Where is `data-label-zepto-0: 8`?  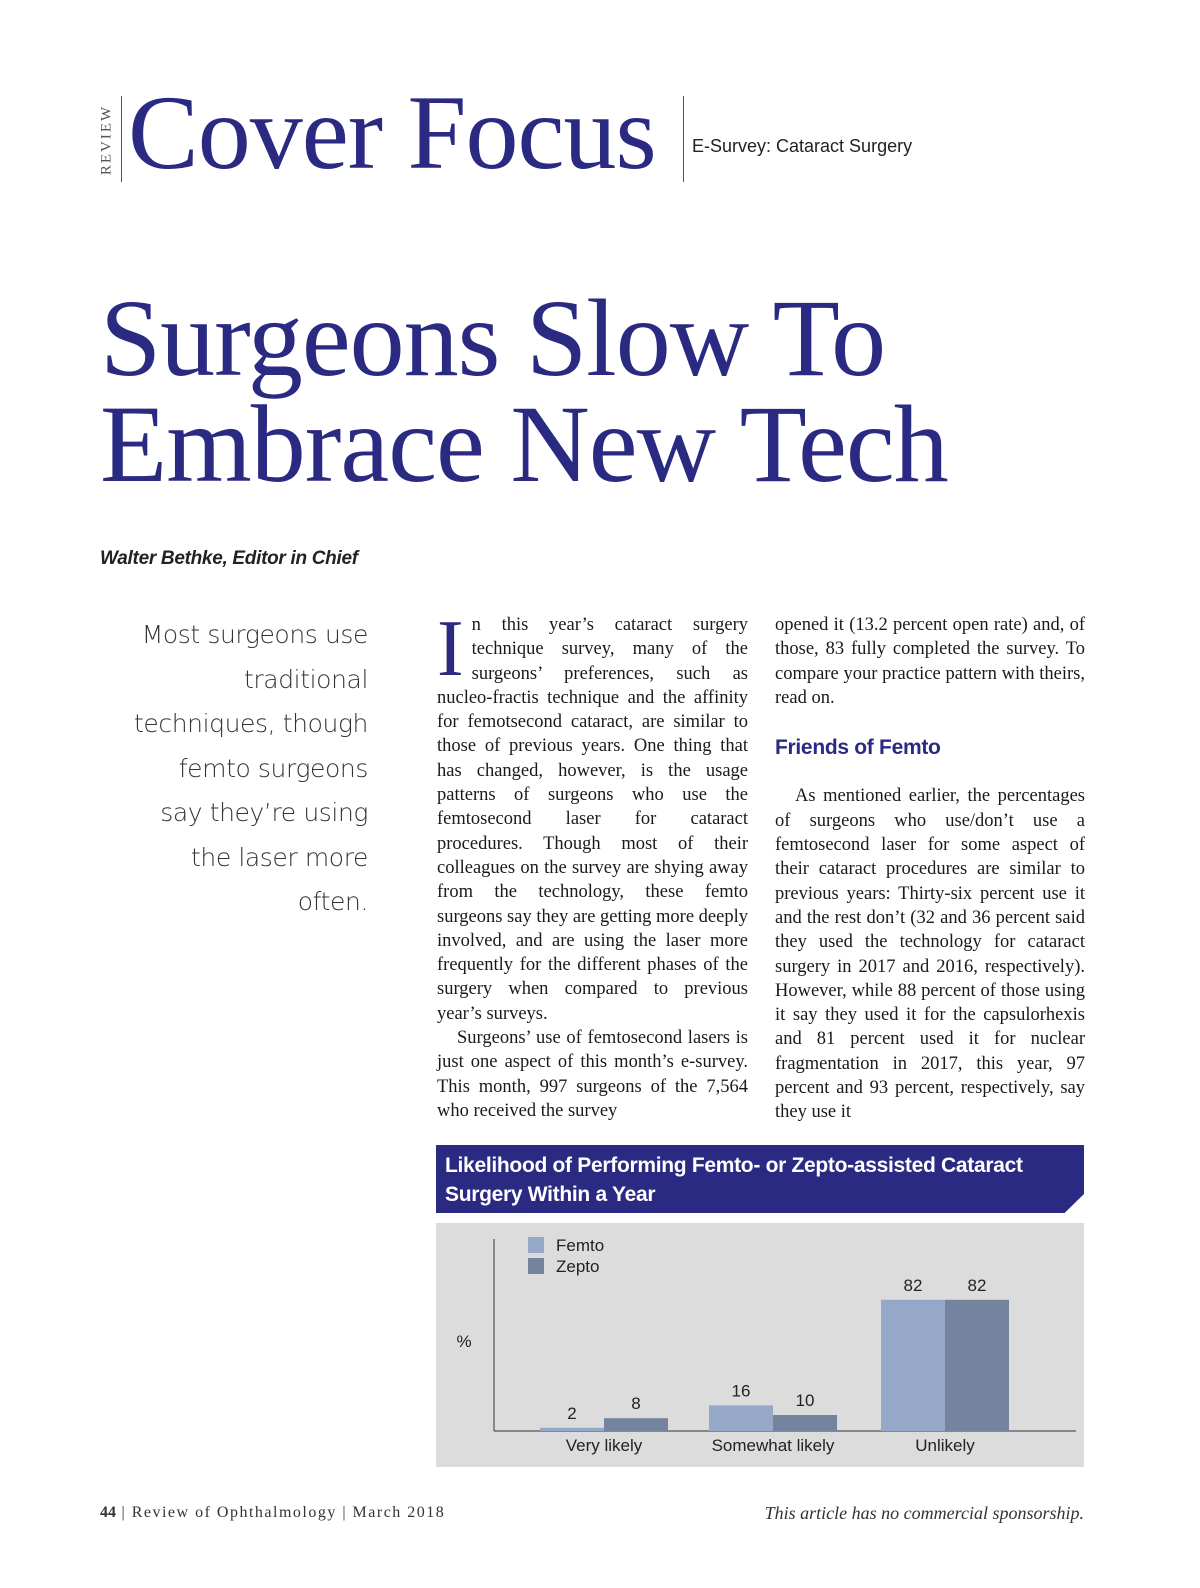 data-label-zepto-0: 8 is located at coordinates (635, 1403).